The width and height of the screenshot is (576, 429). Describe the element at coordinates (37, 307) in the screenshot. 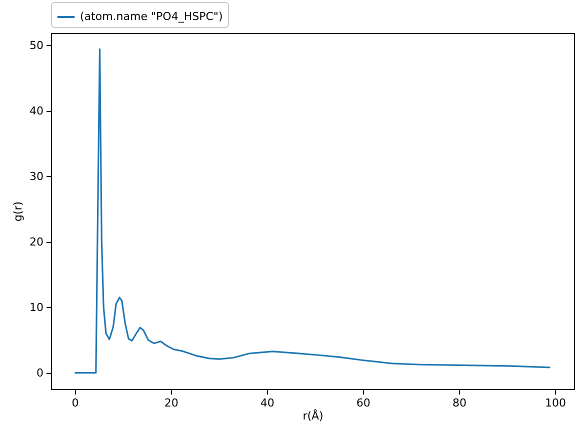

I see `y-tick-label: 10` at that location.